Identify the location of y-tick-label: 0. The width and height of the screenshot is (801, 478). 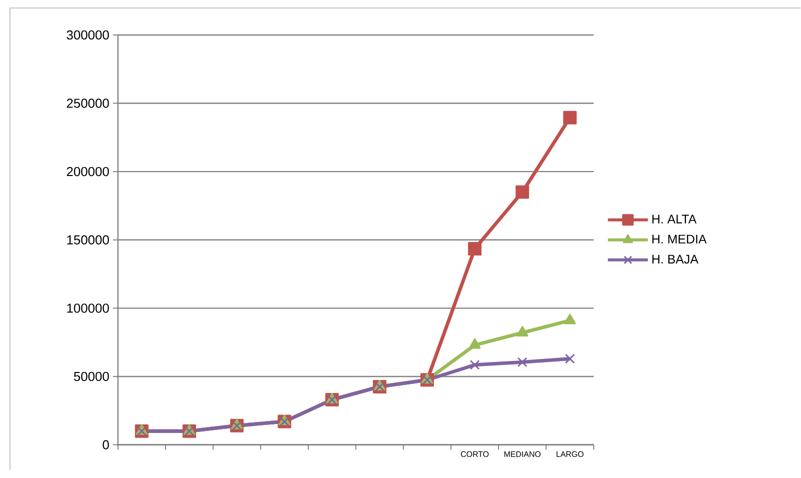
(105, 445).